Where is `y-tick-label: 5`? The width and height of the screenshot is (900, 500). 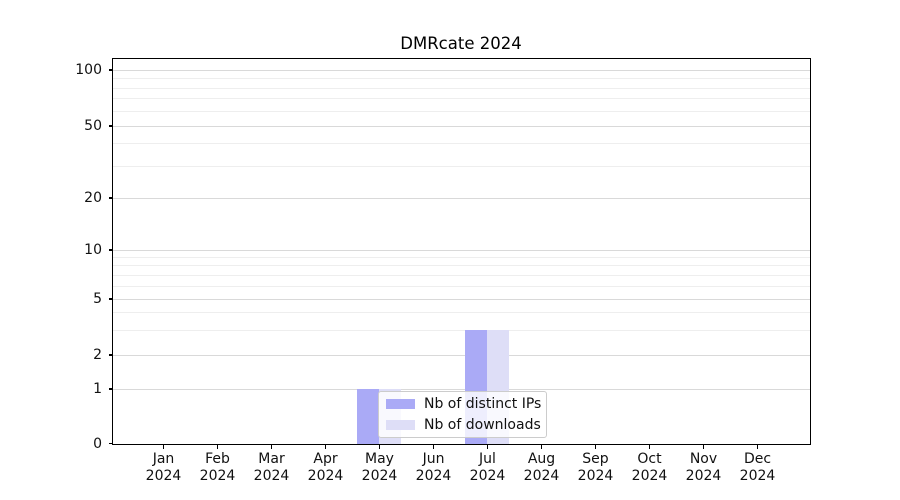
y-tick-label: 5 is located at coordinates (97, 299).